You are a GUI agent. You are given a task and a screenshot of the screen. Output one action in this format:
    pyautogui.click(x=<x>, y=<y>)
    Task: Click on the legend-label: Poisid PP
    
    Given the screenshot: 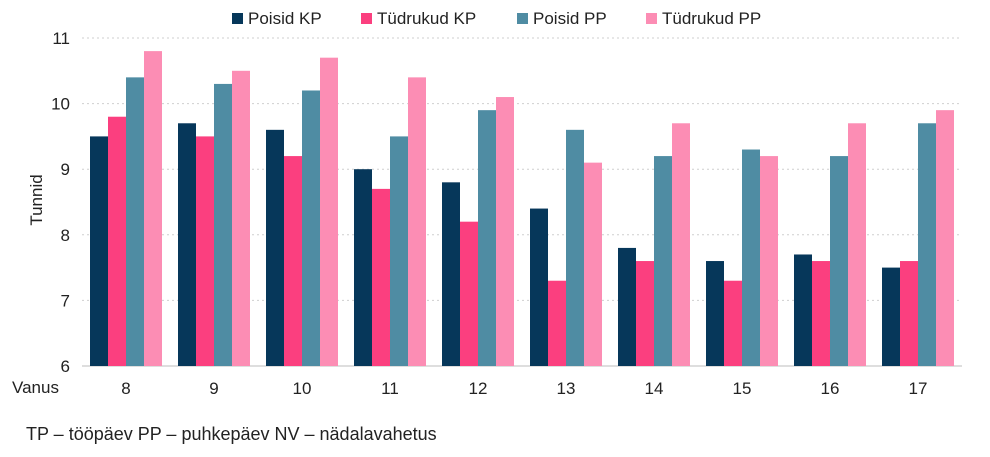 What is the action you would take?
    pyautogui.click(x=570, y=18)
    